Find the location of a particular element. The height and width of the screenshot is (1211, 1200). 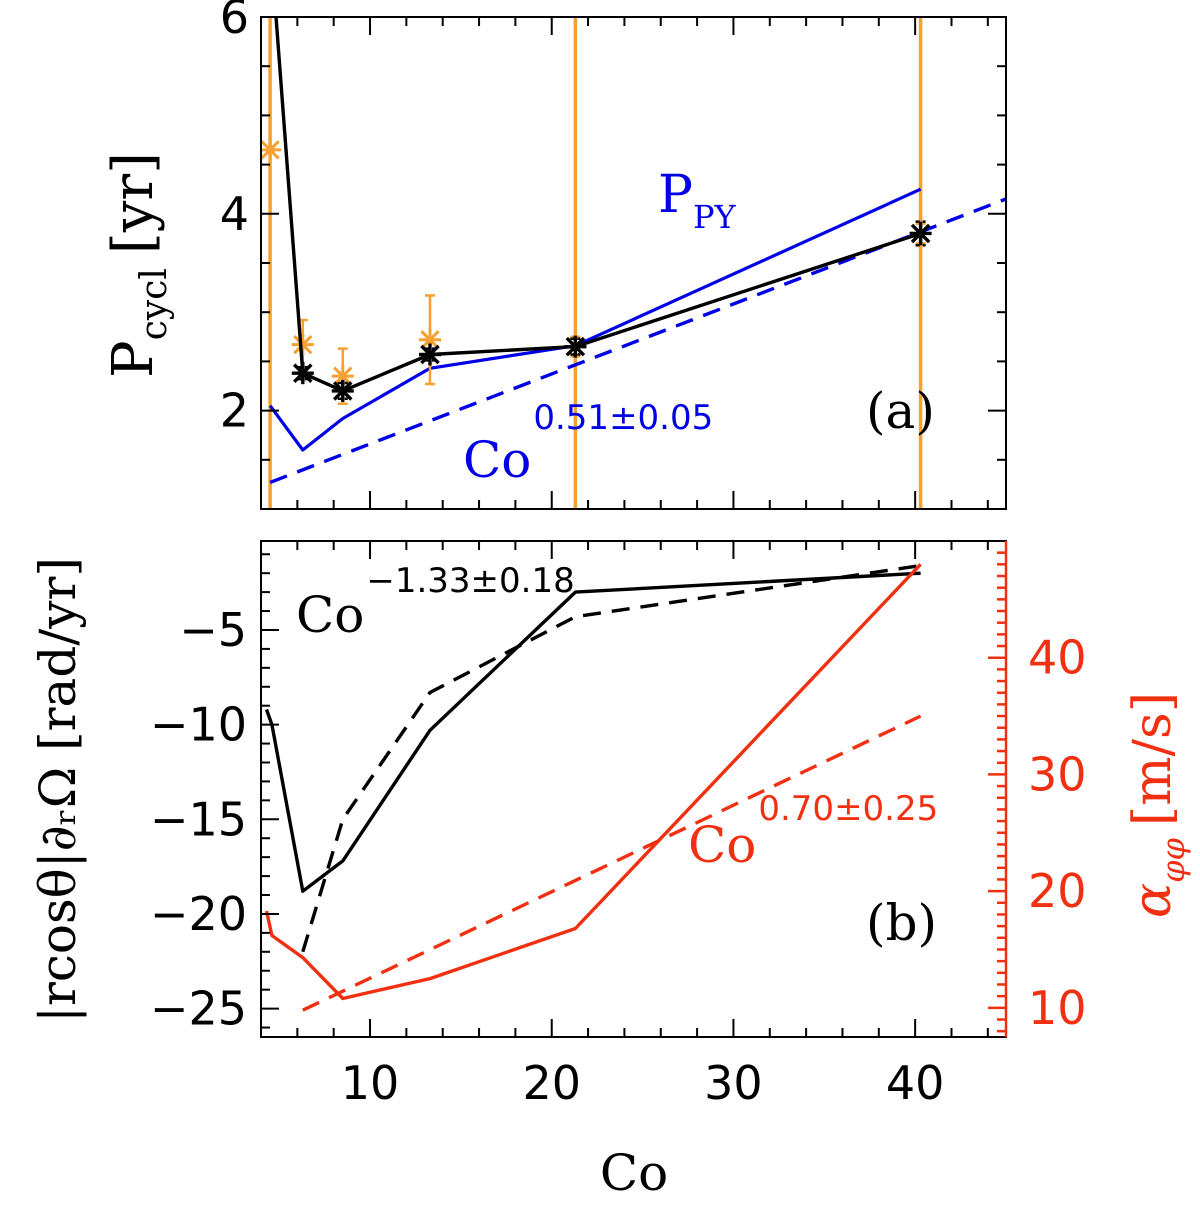

b-xtick-label-1: 20 is located at coordinates (551, 1083).